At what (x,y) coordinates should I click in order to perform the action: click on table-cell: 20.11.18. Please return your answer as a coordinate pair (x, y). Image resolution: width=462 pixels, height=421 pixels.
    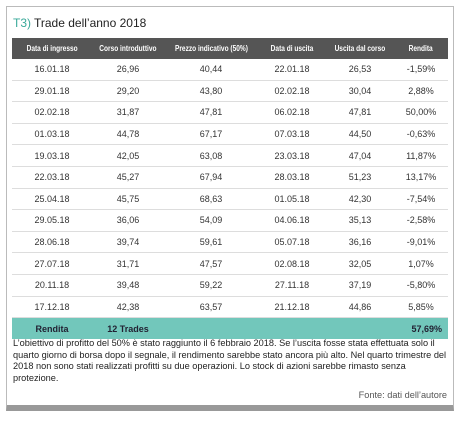
    Looking at the image, I should click on (52, 285).